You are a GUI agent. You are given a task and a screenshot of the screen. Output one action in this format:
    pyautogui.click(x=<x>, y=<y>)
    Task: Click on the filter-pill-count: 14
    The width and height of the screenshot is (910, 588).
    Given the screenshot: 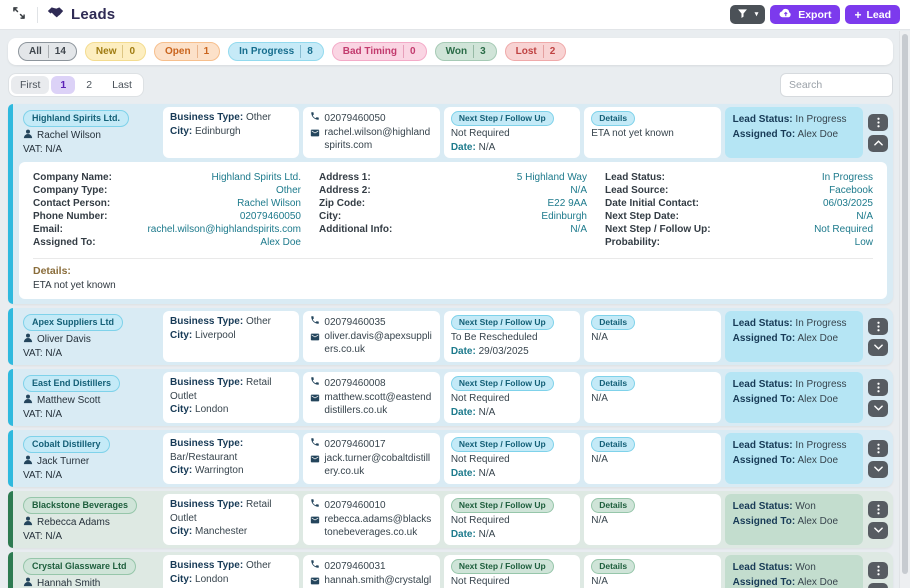 What is the action you would take?
    pyautogui.click(x=60, y=51)
    